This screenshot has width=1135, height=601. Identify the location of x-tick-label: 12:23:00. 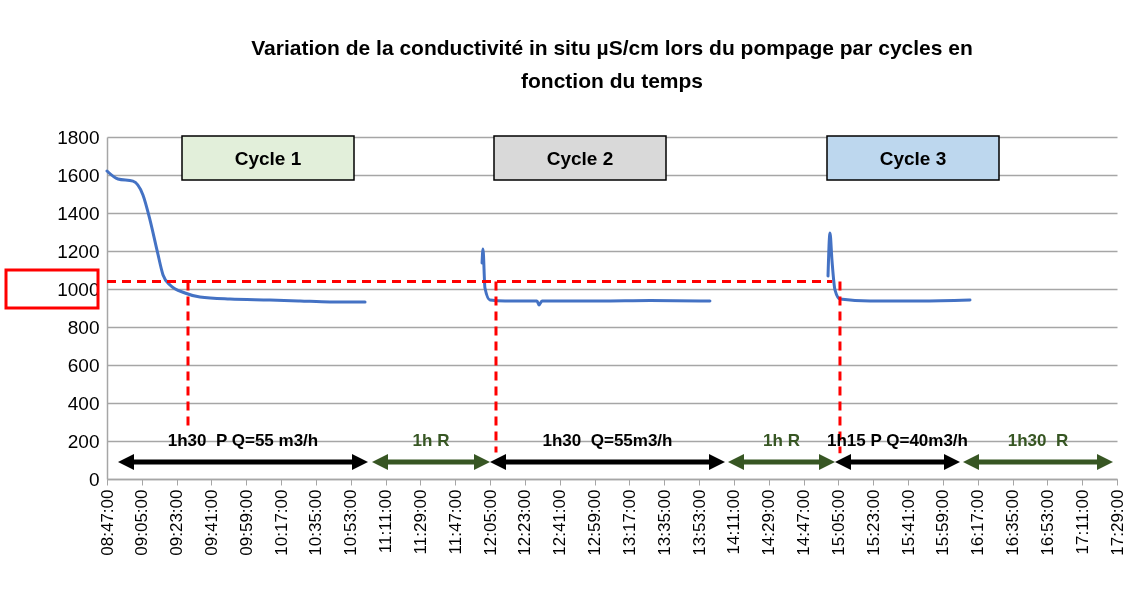
(525, 522).